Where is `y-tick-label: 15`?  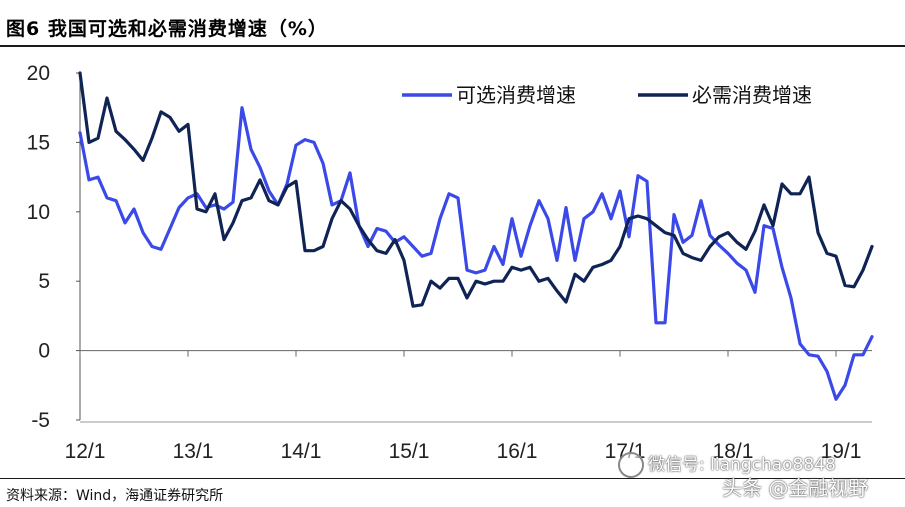 y-tick-label: 15 is located at coordinates (38, 142).